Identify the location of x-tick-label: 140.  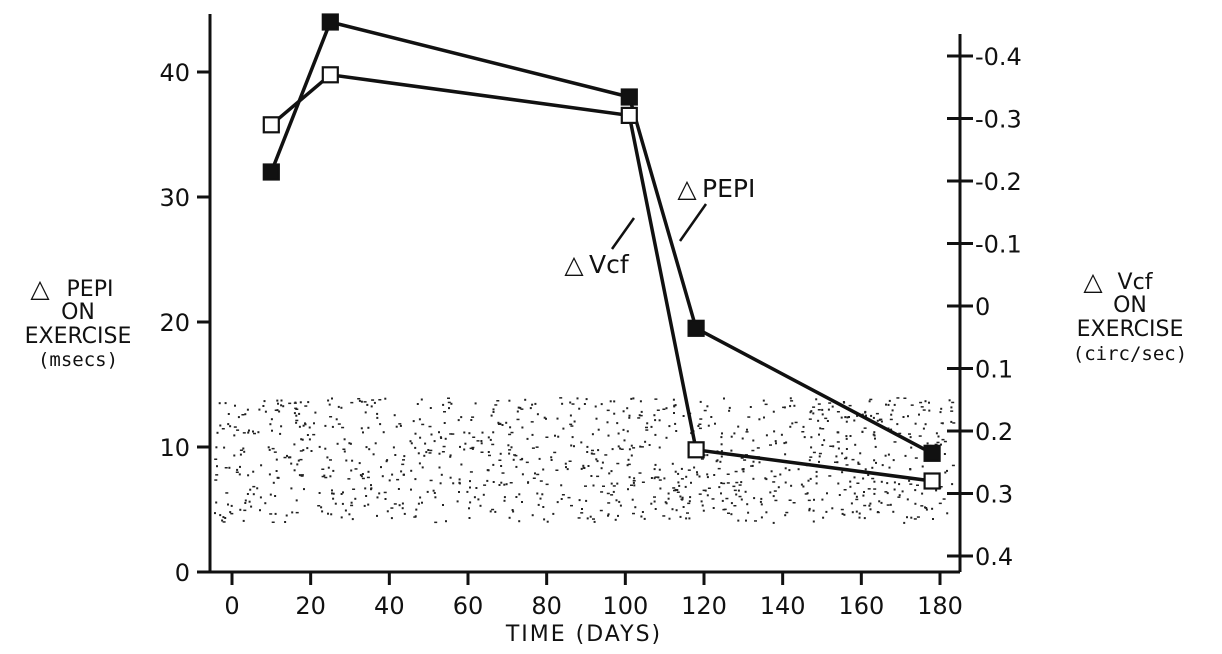
(783, 606).